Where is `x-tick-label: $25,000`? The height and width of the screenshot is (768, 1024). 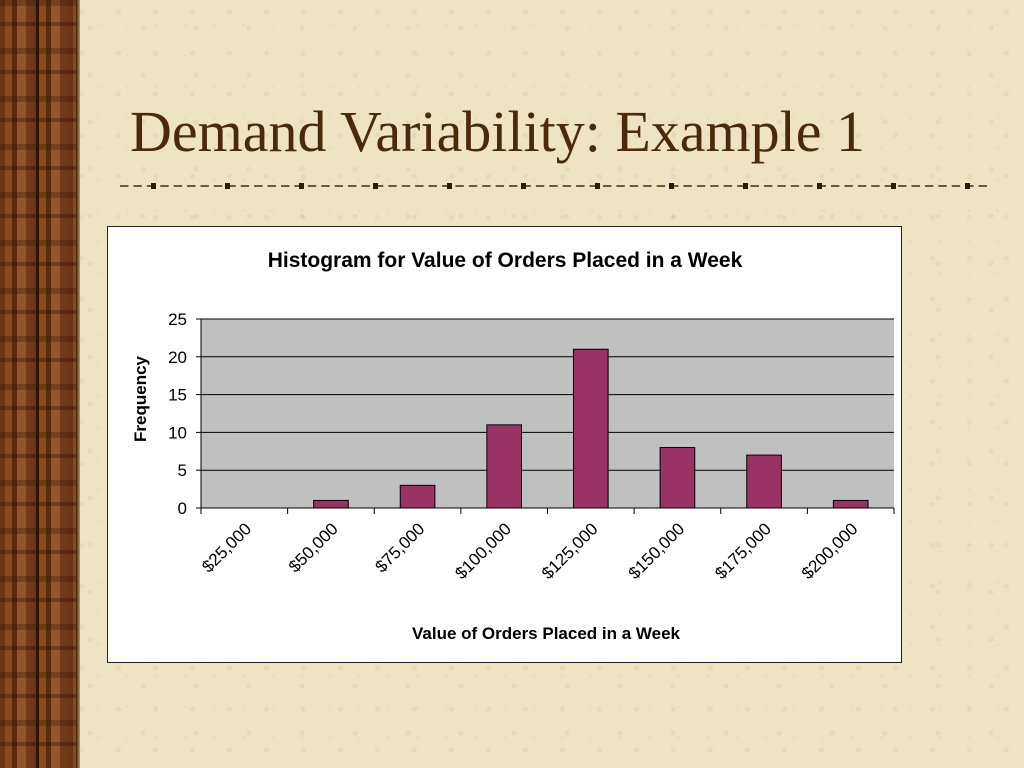
x-tick-label: $25,000 is located at coordinates (226, 547).